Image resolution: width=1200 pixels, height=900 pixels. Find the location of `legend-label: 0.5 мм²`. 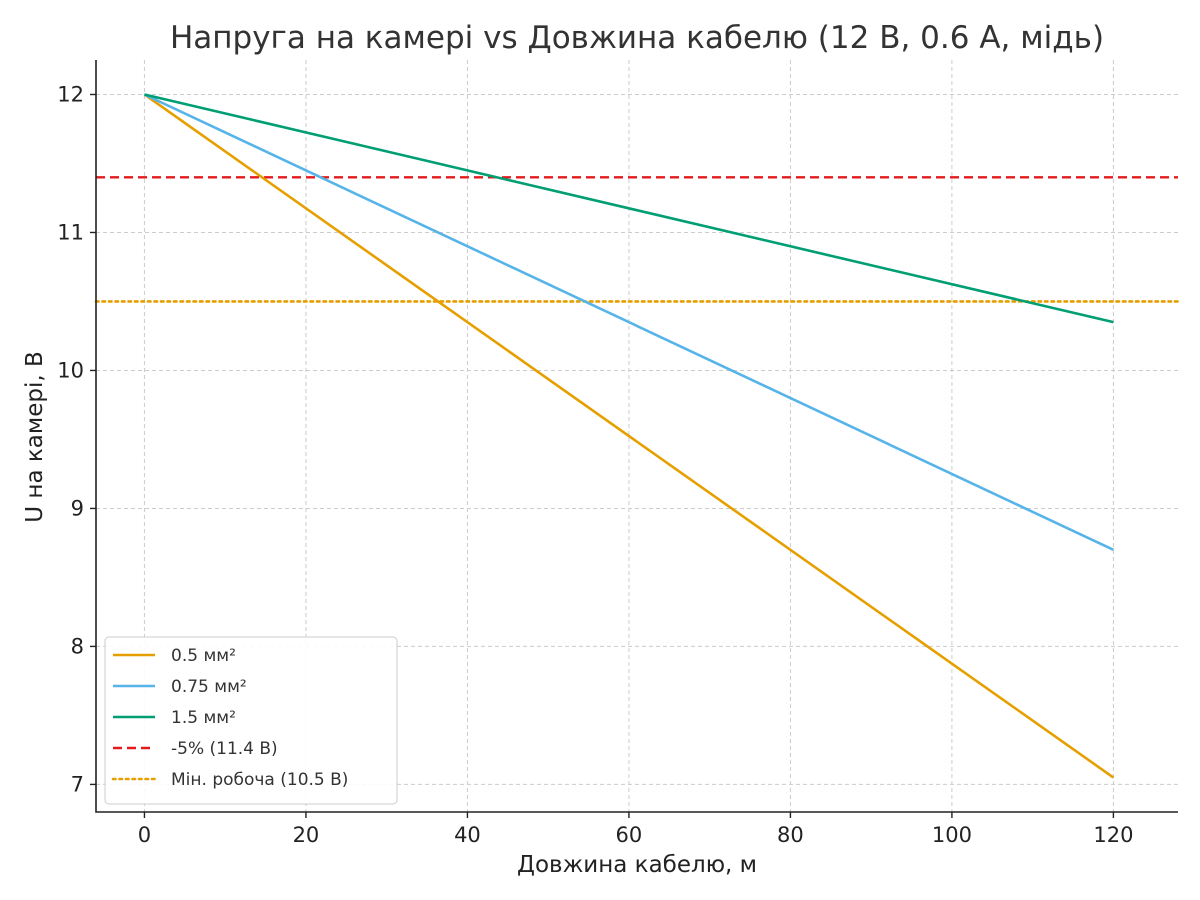

legend-label: 0.5 мм² is located at coordinates (203, 656).